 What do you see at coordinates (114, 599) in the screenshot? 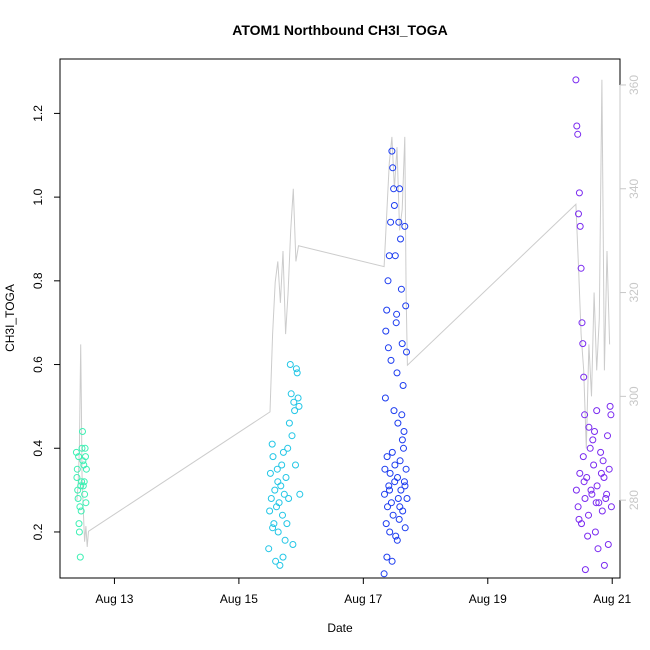
I see `x-tick-label: Aug 13` at bounding box center [114, 599].